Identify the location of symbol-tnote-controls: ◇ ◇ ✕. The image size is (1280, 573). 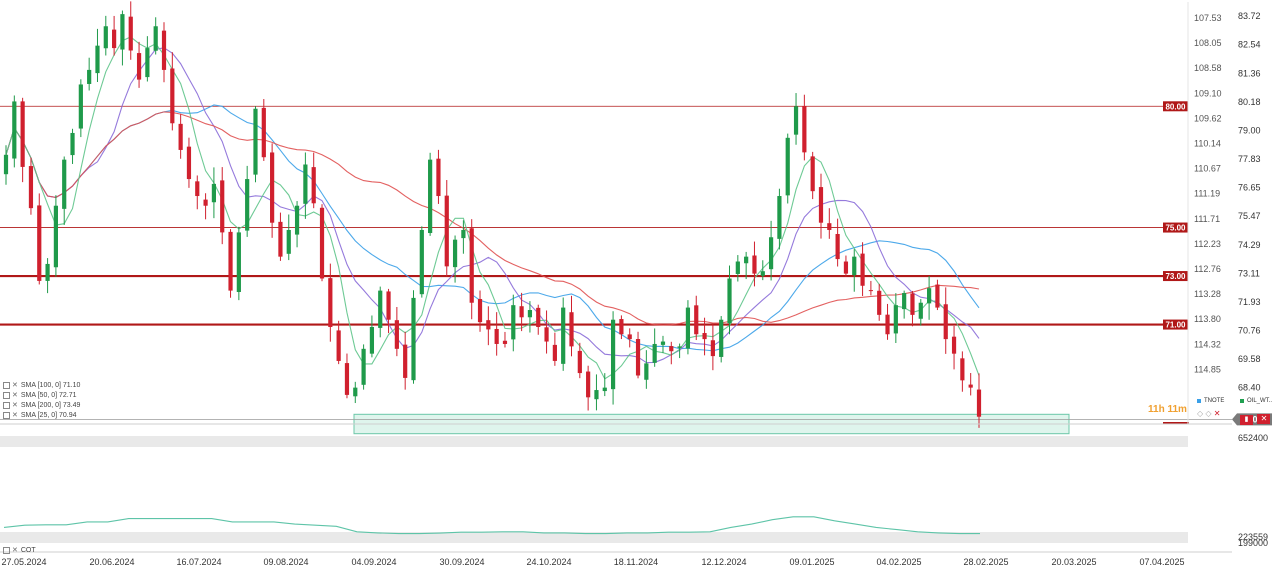
(1209, 413).